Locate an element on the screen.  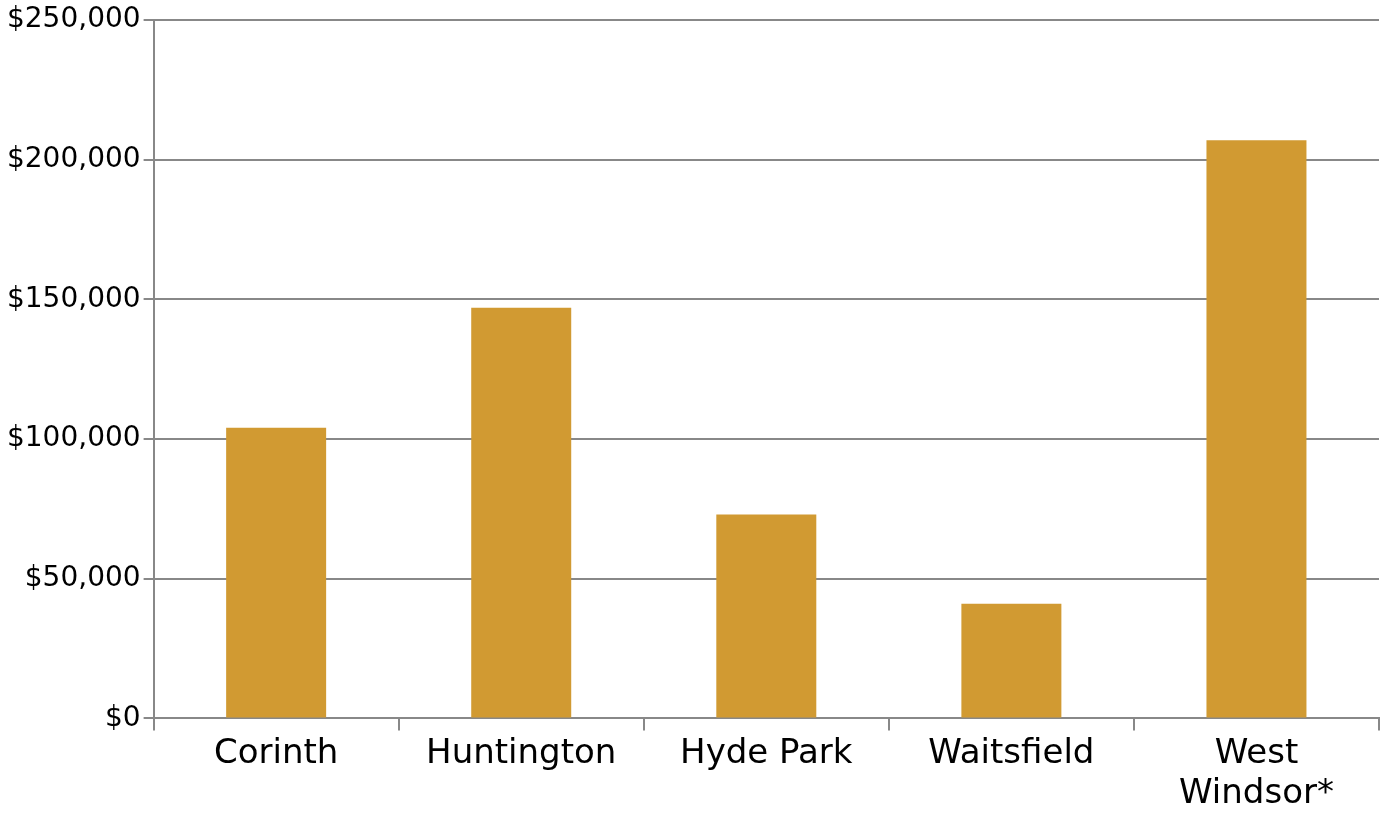
y-tick-label: $250,000 is located at coordinates (73, 18).